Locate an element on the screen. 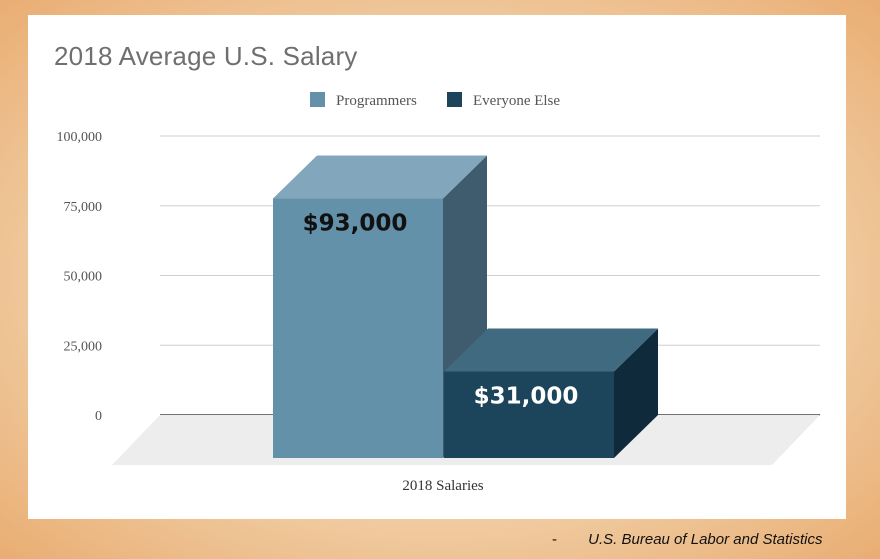  y-tick-label: 50,000 is located at coordinates (83, 277).